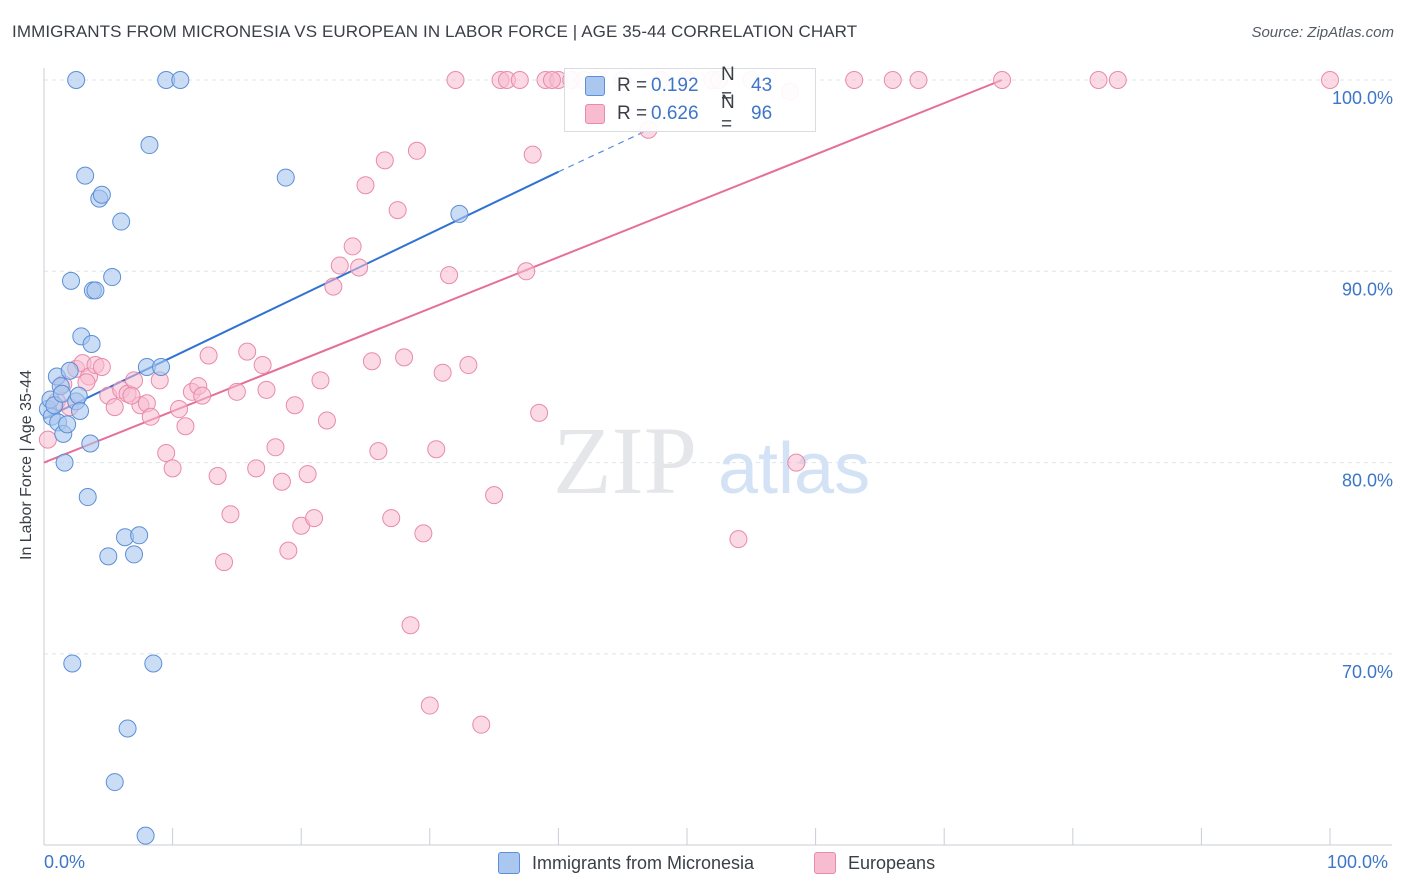  Describe the element at coordinates (1362, 385) in the screenshot. I see `y-tick-labels: 70.0% 80.0% 90.0% 100.0%` at that location.